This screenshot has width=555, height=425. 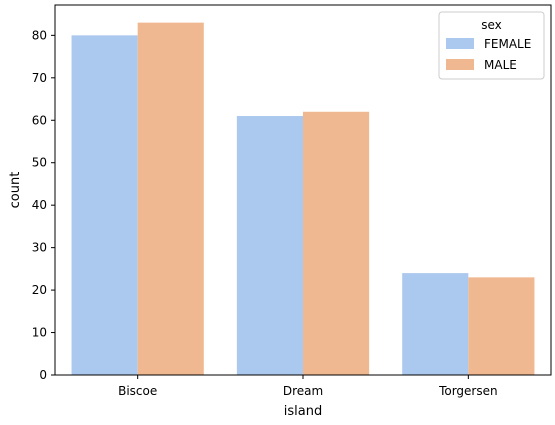 I want to click on bar-female-dream, so click(x=269, y=245).